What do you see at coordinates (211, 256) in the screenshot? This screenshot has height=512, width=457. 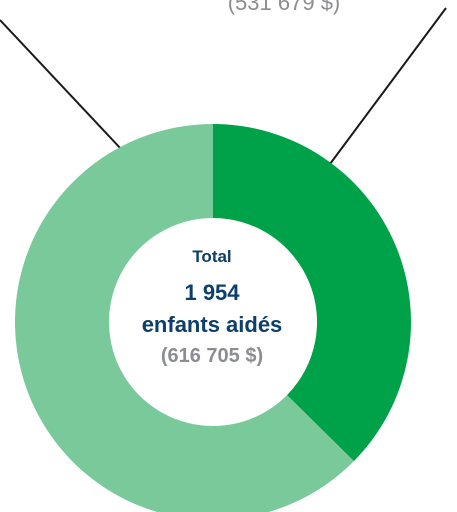 I see `center-total-label: Total` at bounding box center [211, 256].